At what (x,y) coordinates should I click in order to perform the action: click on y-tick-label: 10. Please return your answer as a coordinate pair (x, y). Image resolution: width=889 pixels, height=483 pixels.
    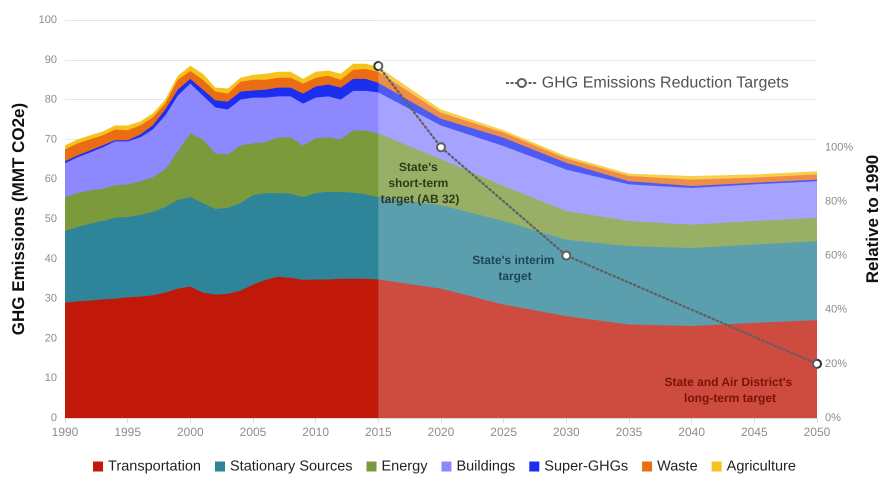
    Looking at the image, I should click on (50, 378).